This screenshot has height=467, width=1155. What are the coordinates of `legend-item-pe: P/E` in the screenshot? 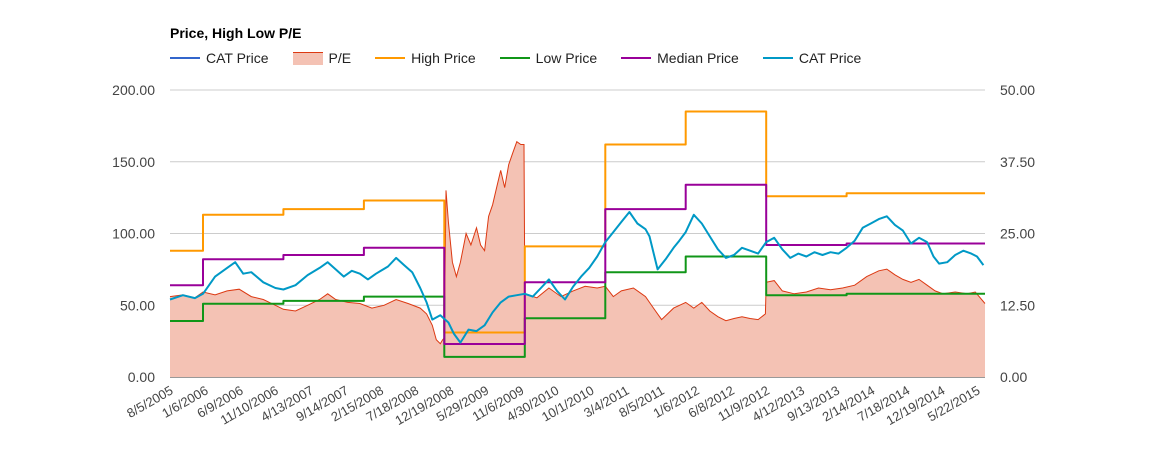 It's located at (322, 58).